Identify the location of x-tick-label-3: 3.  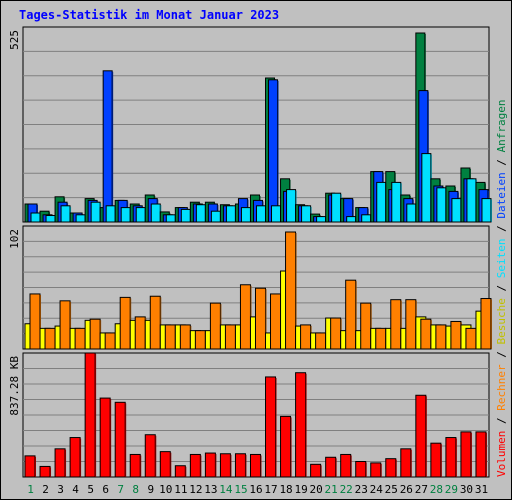
(60, 489).